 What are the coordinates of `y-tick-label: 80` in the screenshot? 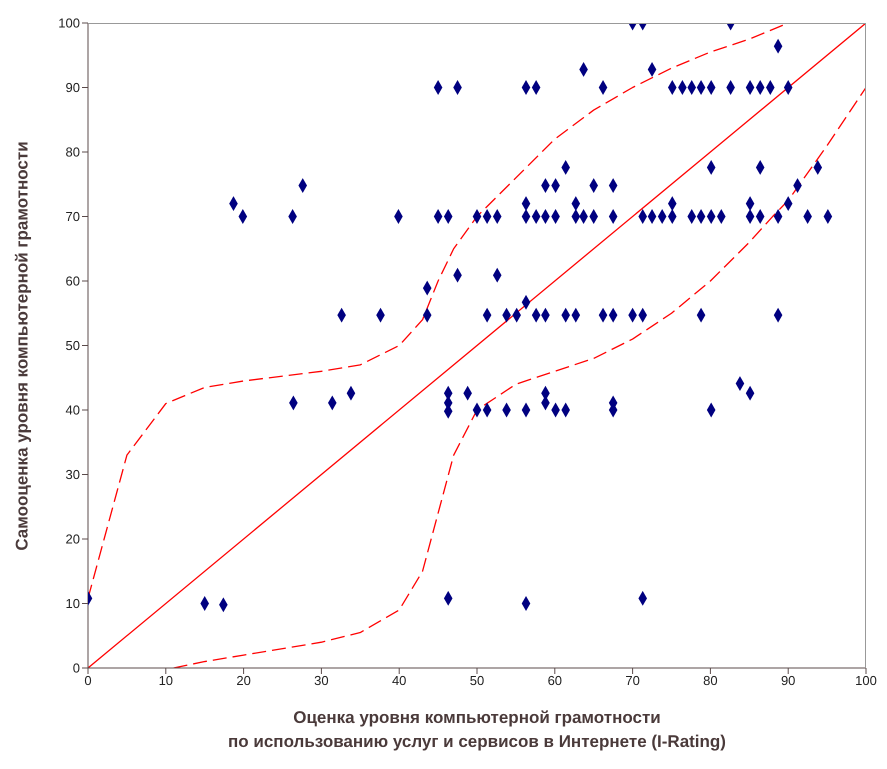 It's located at (73, 152).